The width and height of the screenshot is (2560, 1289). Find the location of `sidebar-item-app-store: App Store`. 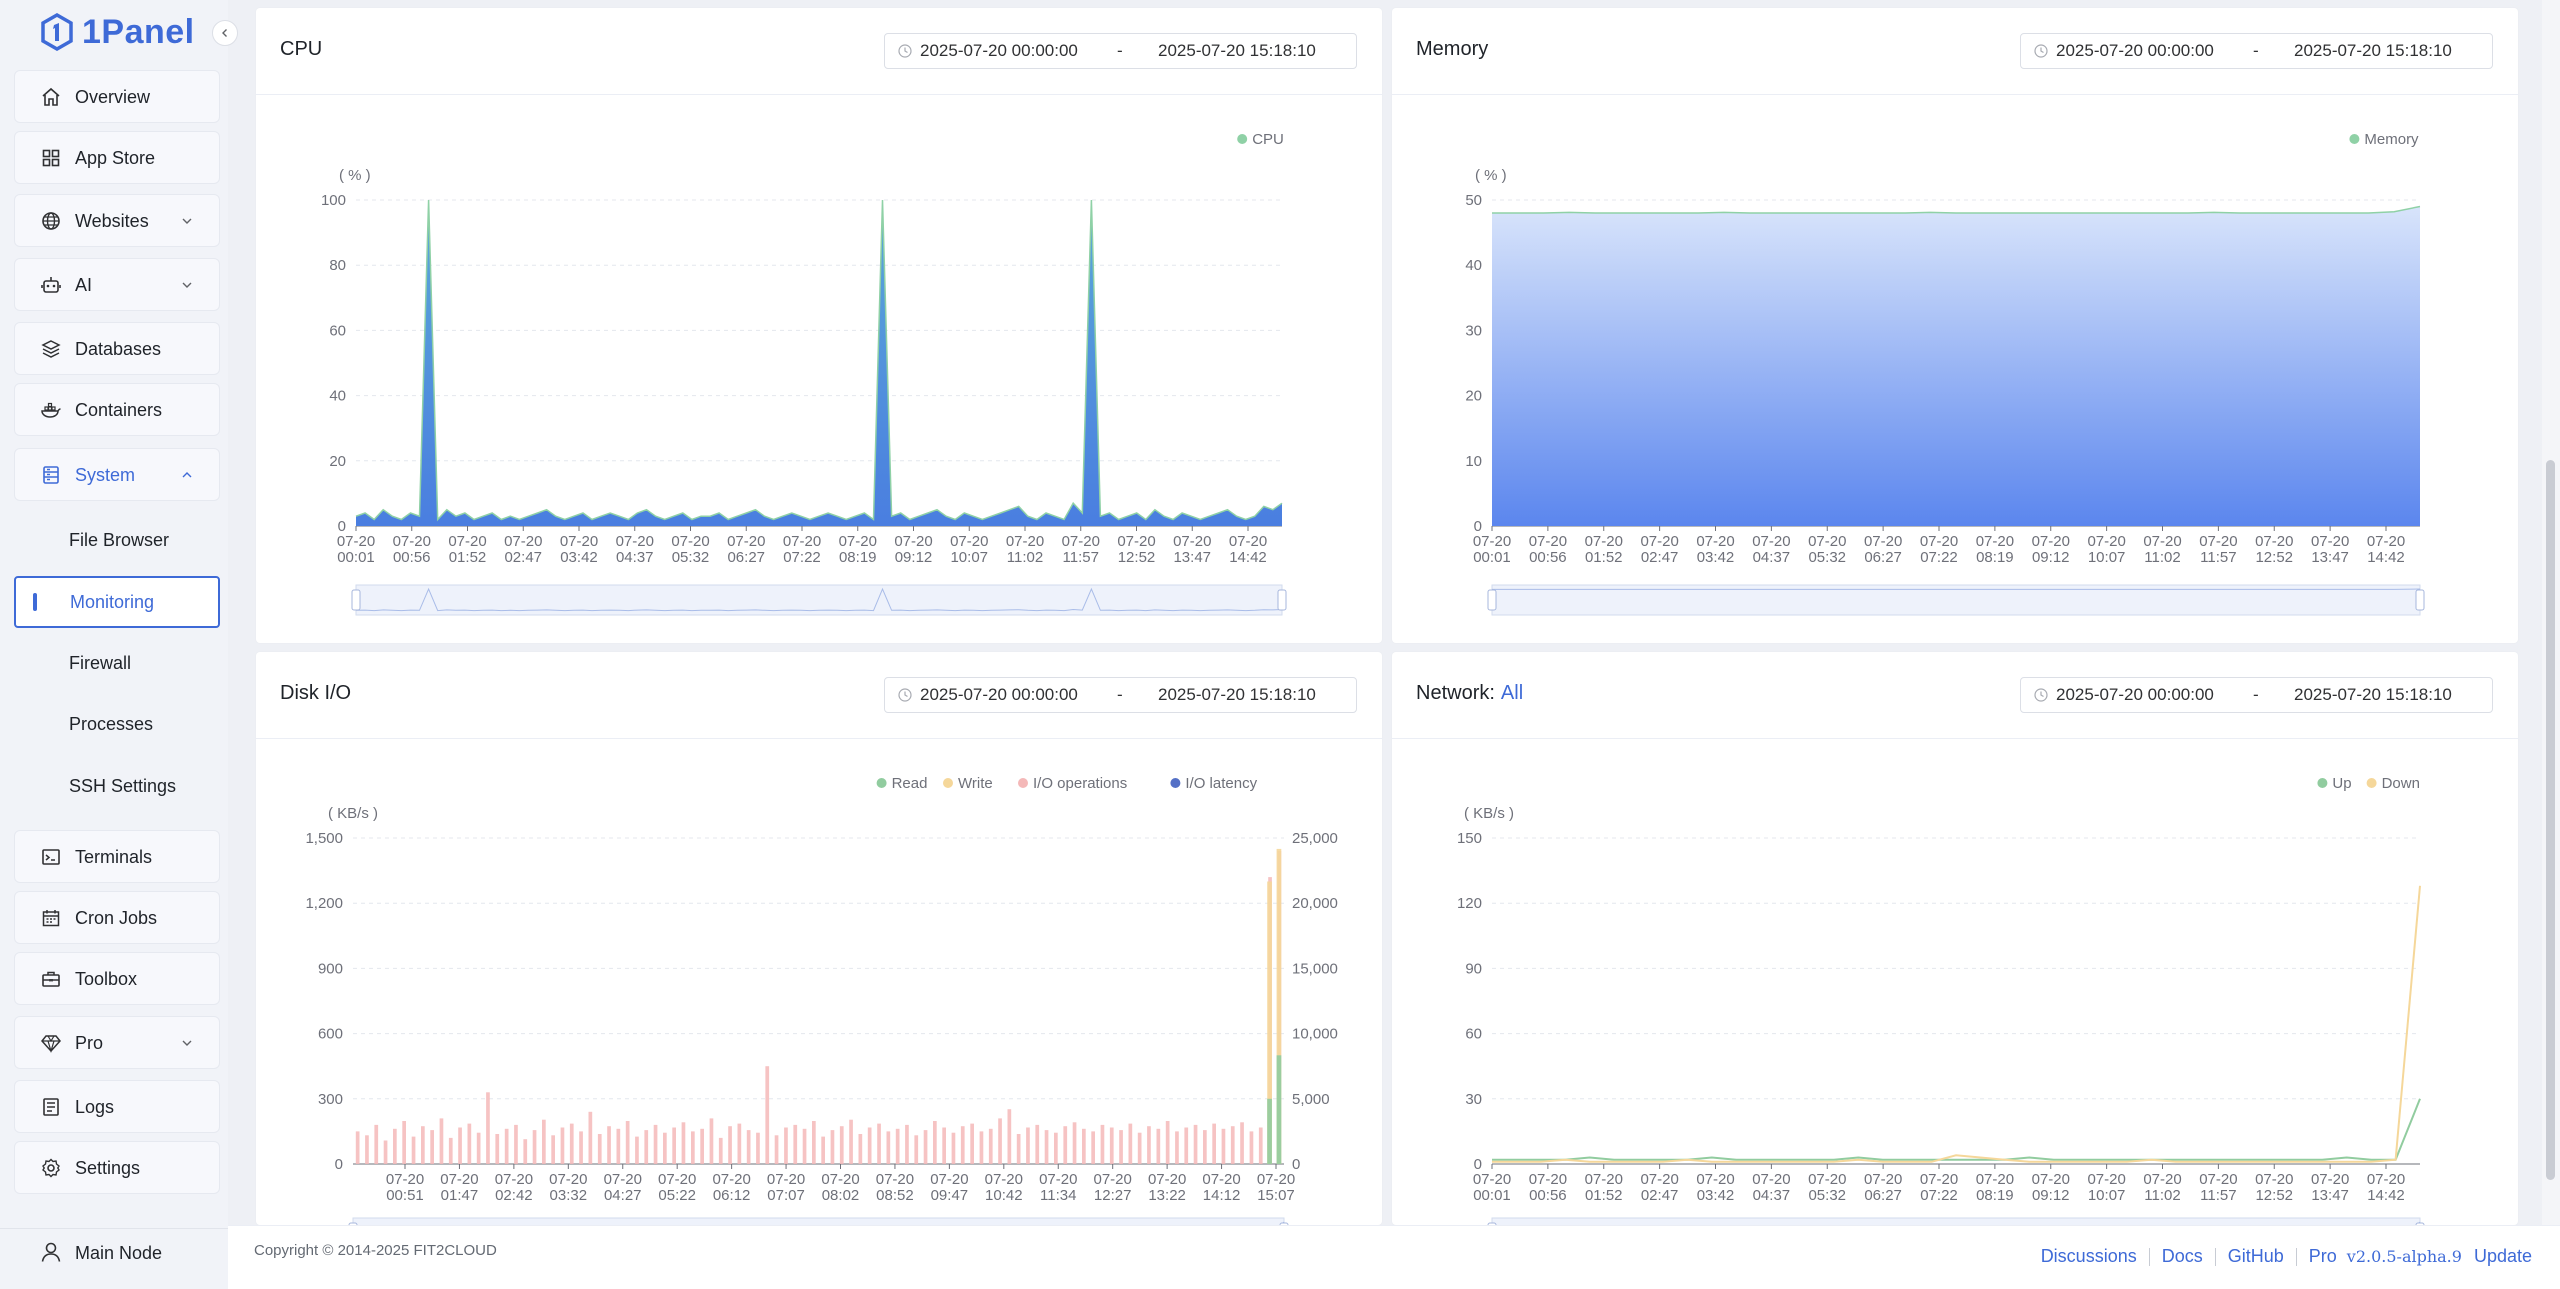

sidebar-item-app-store: App Store is located at coordinates (117, 157).